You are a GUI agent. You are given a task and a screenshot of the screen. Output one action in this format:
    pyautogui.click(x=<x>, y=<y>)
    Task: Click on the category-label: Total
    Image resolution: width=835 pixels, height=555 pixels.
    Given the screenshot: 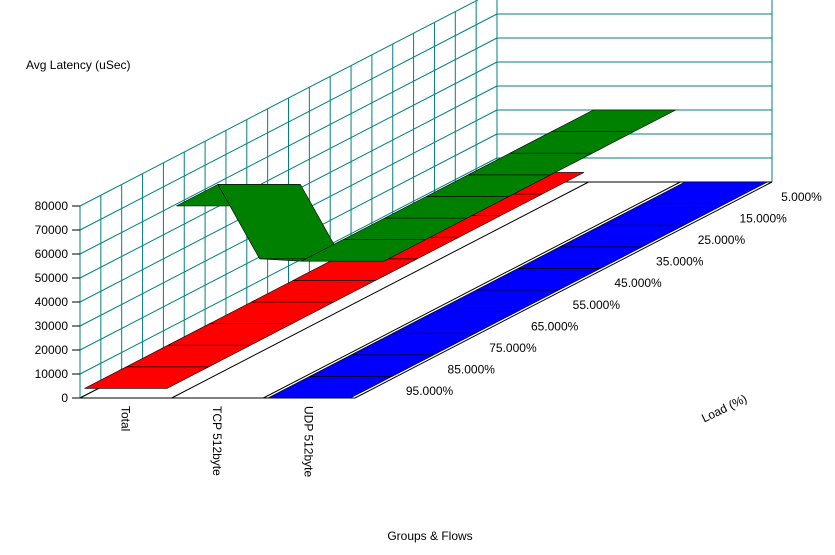 What is the action you would take?
    pyautogui.click(x=125, y=418)
    